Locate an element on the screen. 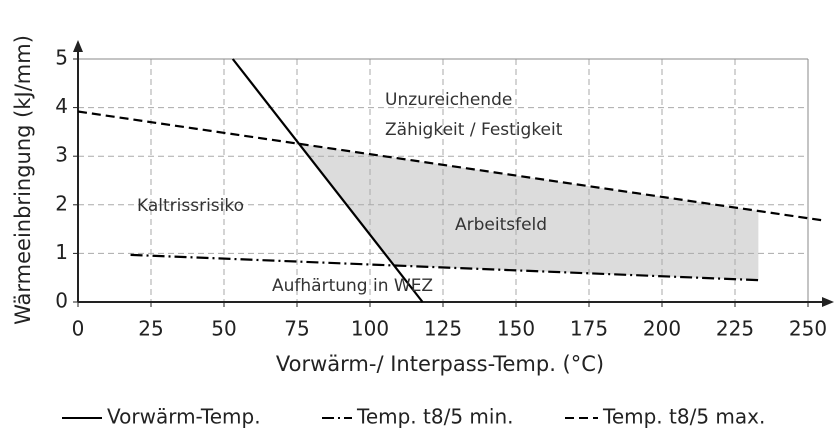 Image resolution: width=834 pixels, height=441 pixels. annotation: Kaltrissrisiko is located at coordinates (190, 206).